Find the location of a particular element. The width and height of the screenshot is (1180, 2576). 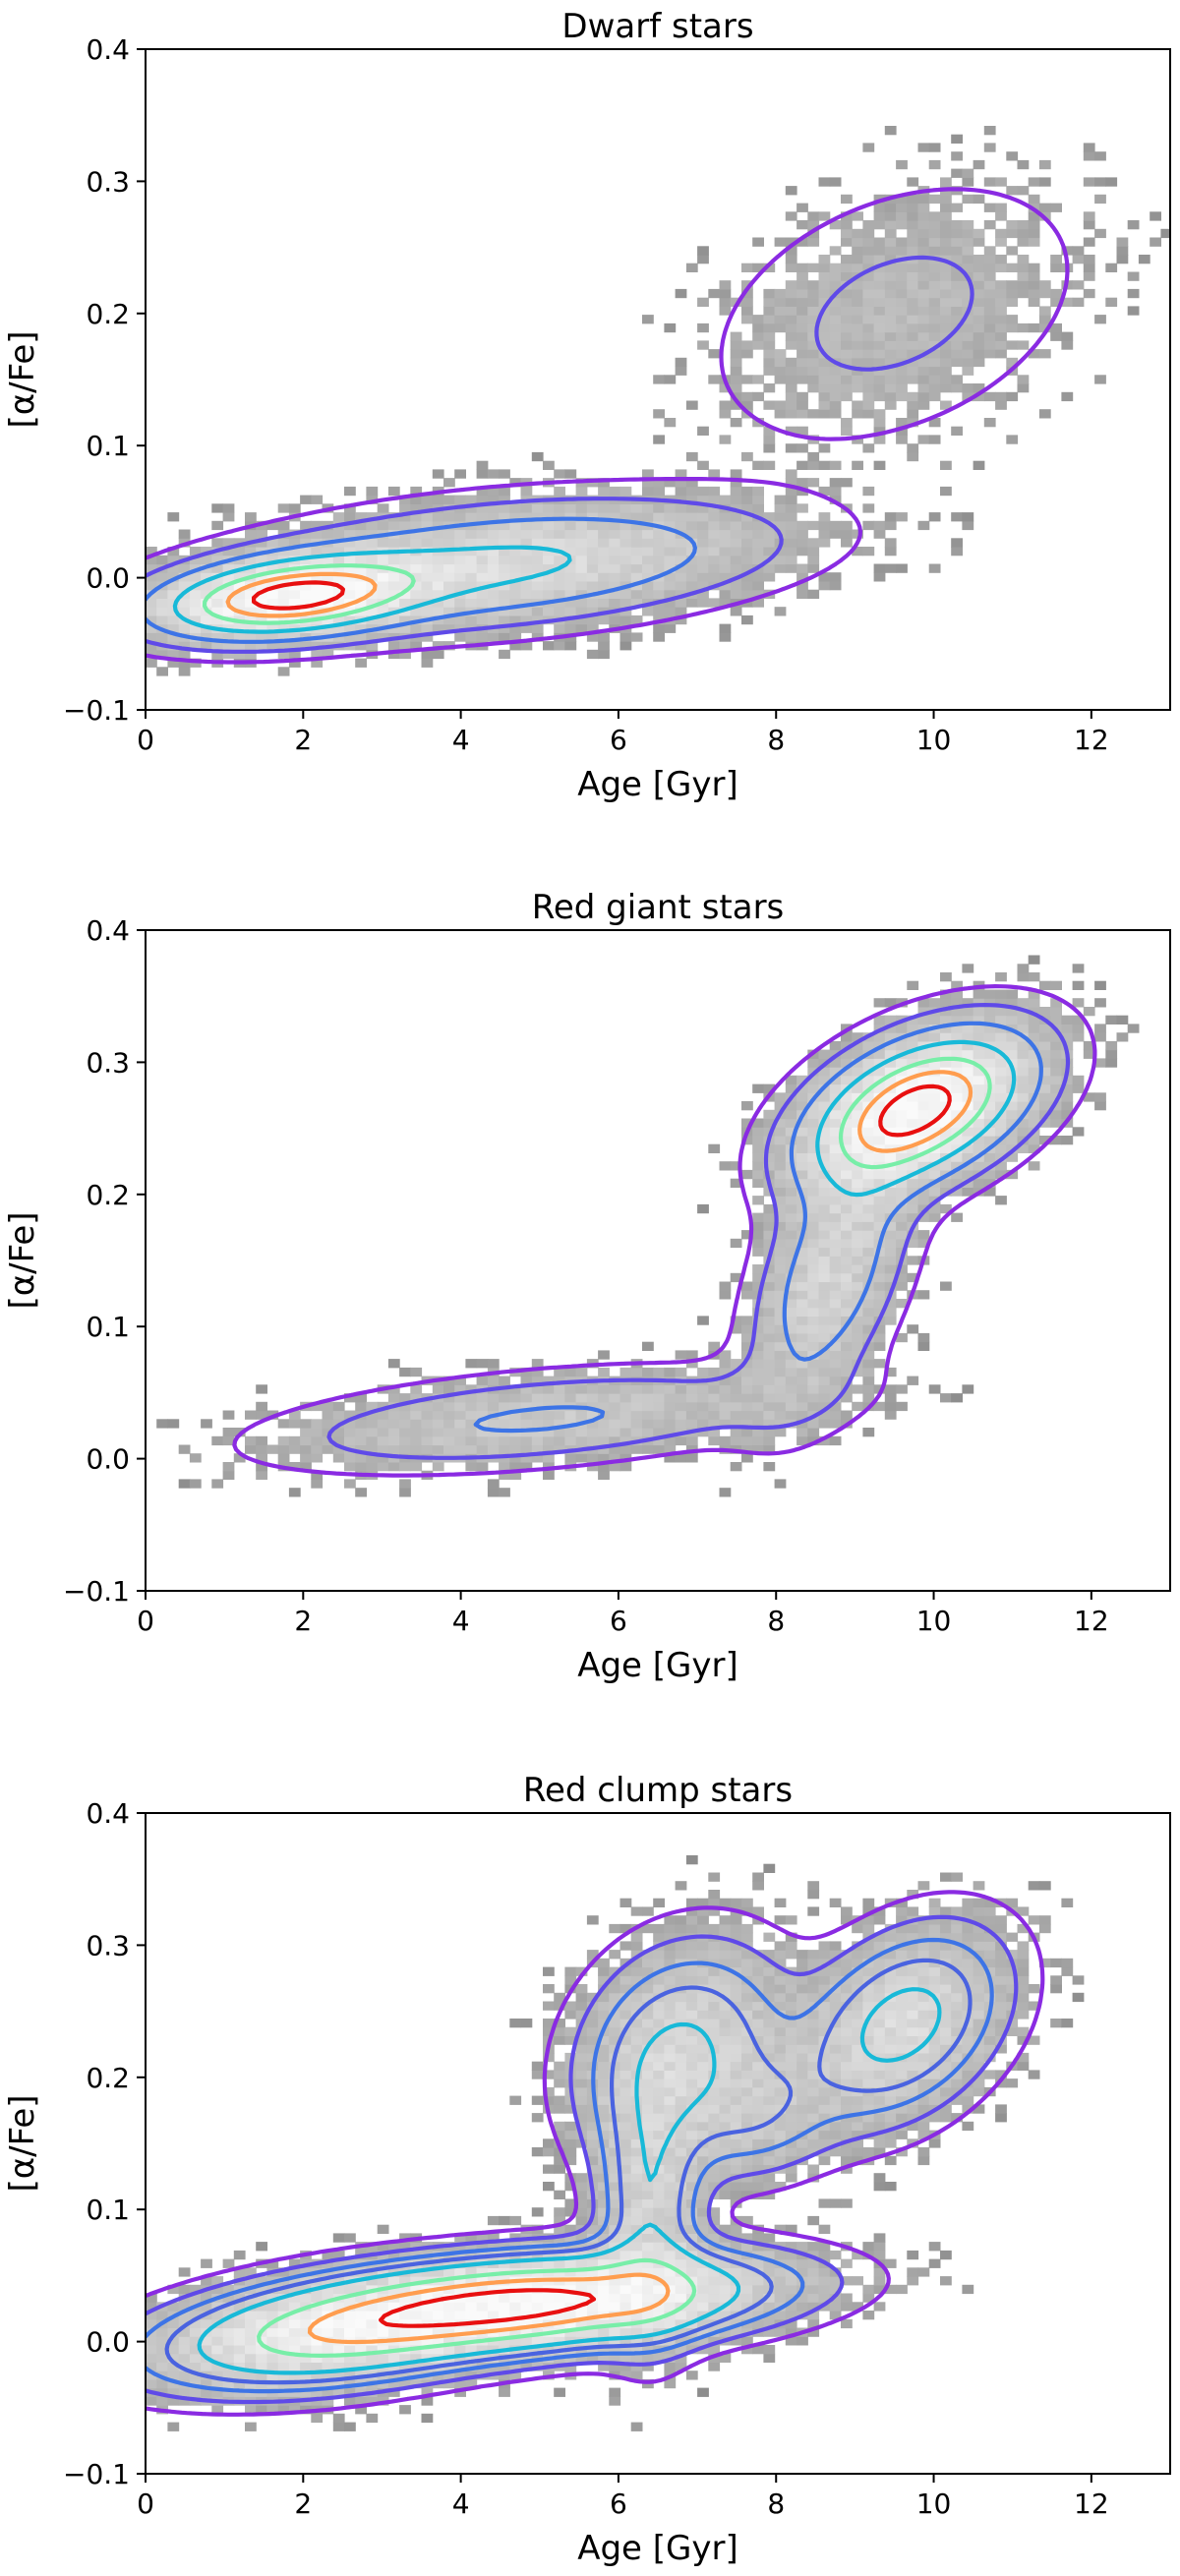

y-tick-label: −0.1 is located at coordinates (96, 710).